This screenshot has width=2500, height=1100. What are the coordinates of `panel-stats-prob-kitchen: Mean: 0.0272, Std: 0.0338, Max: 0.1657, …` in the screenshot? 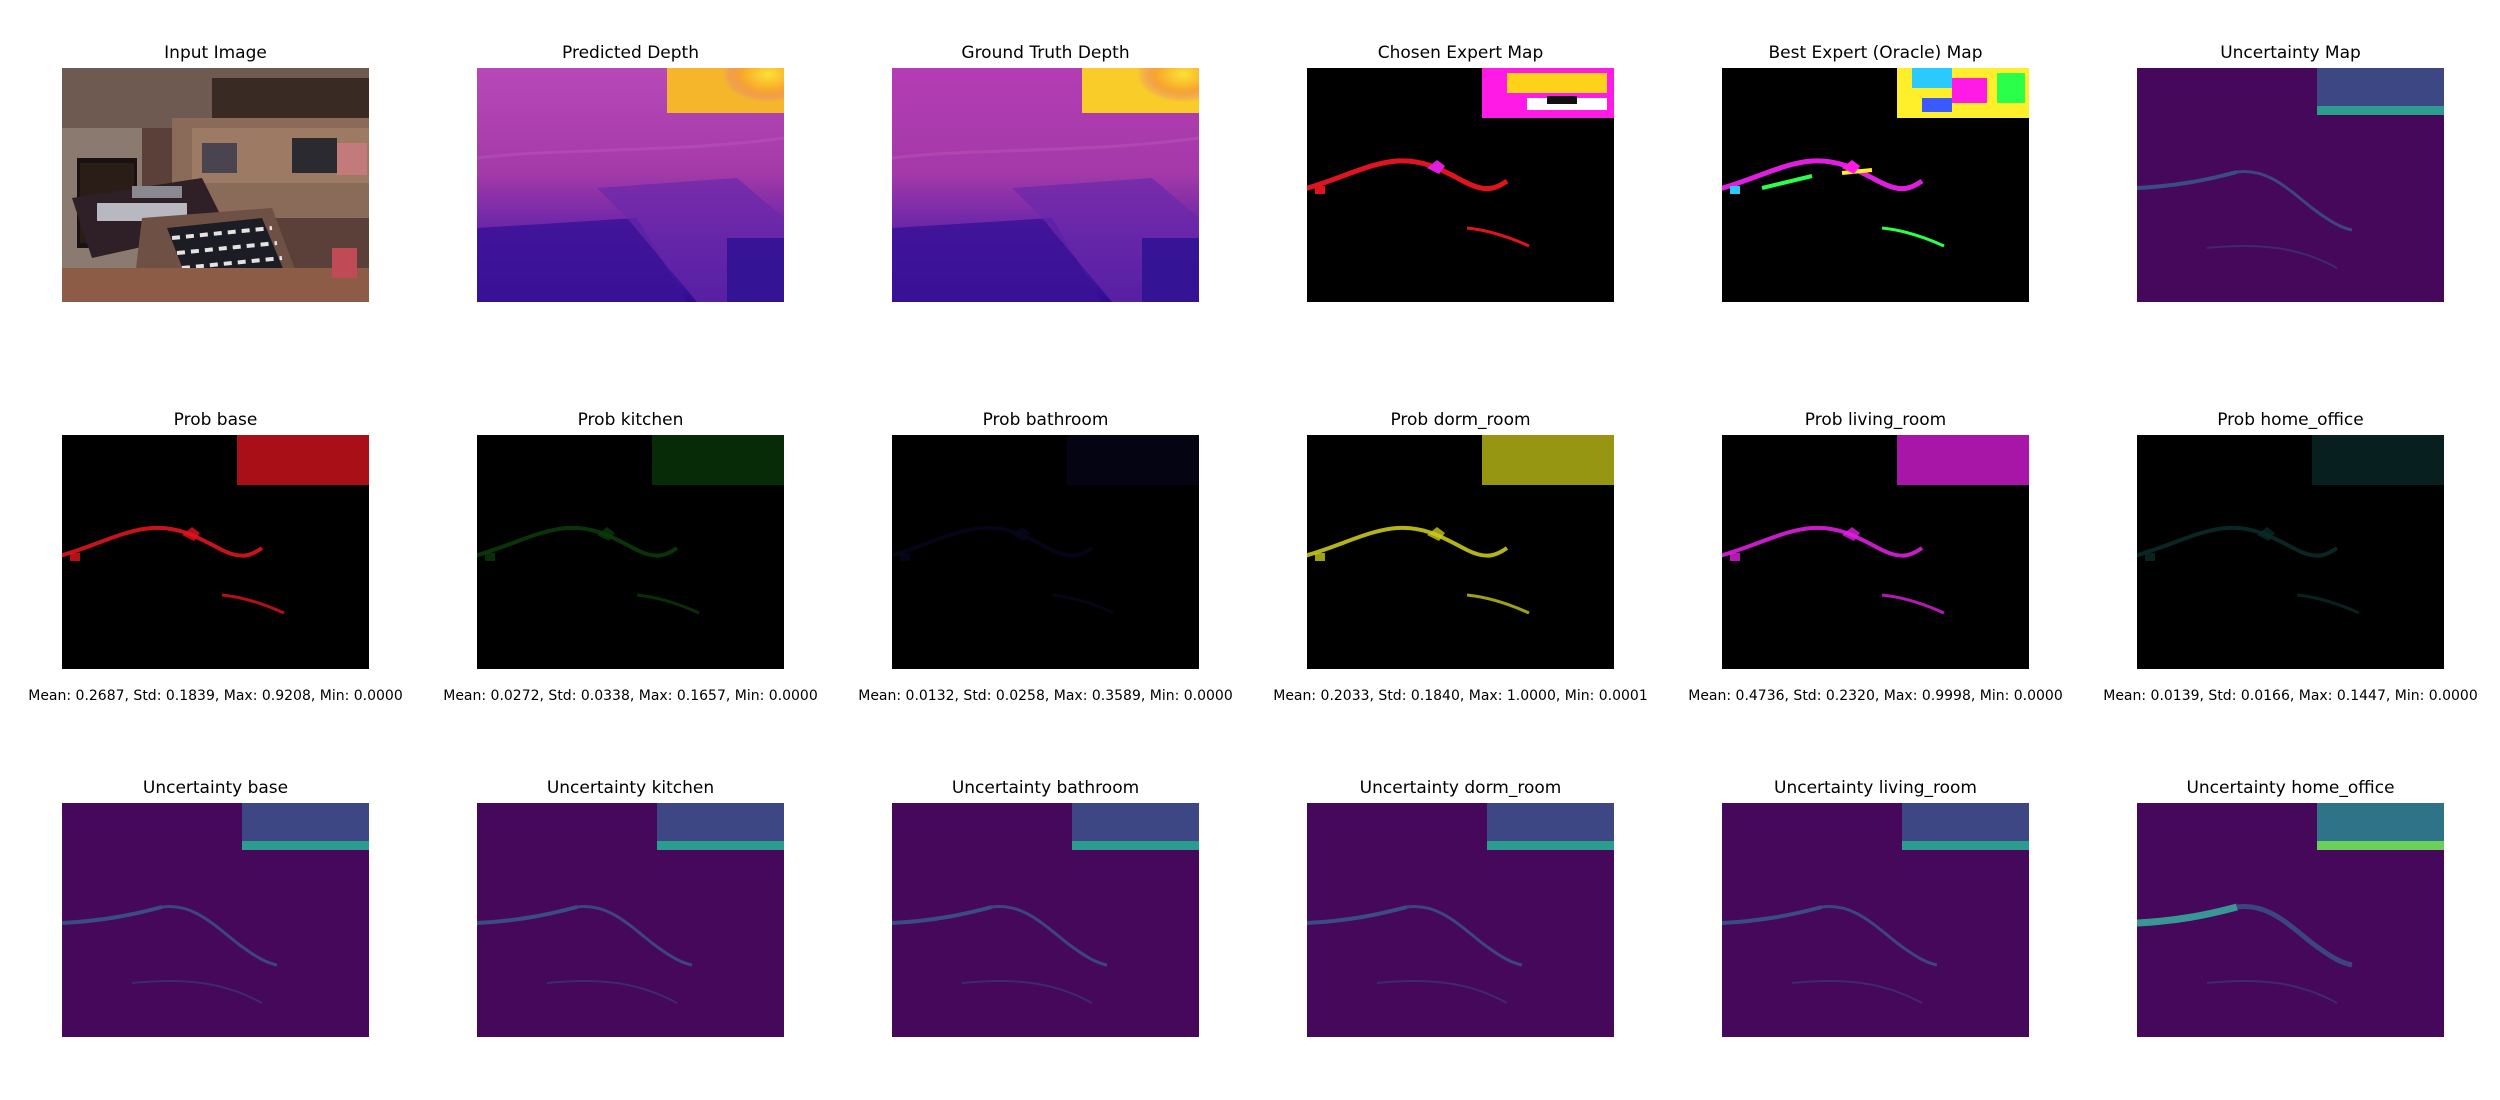 It's located at (630, 696).